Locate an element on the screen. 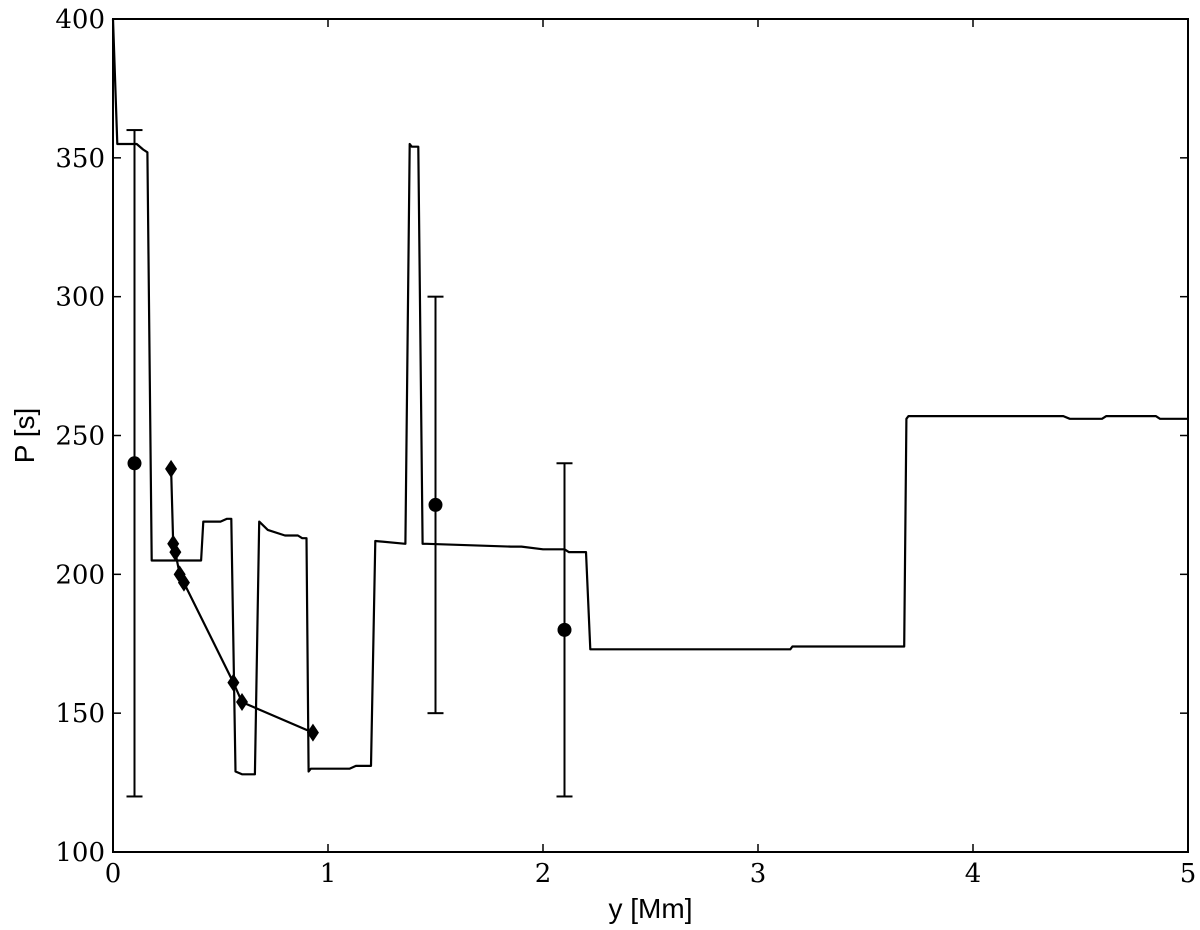 The height and width of the screenshot is (930, 1200). y-tick-label: 250 is located at coordinates (80, 437).